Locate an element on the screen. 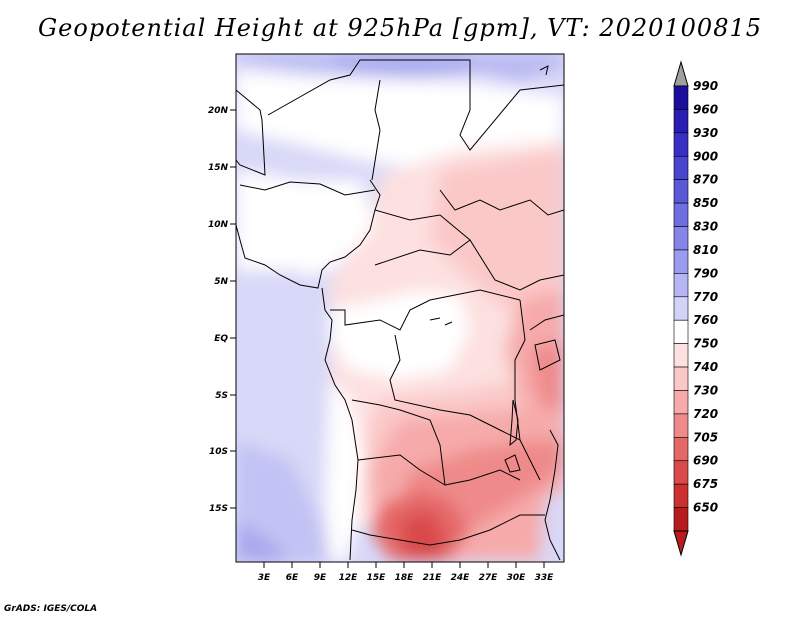 This screenshot has width=800, height=618. colorbar-label-810: 810 is located at coordinates (705, 250).